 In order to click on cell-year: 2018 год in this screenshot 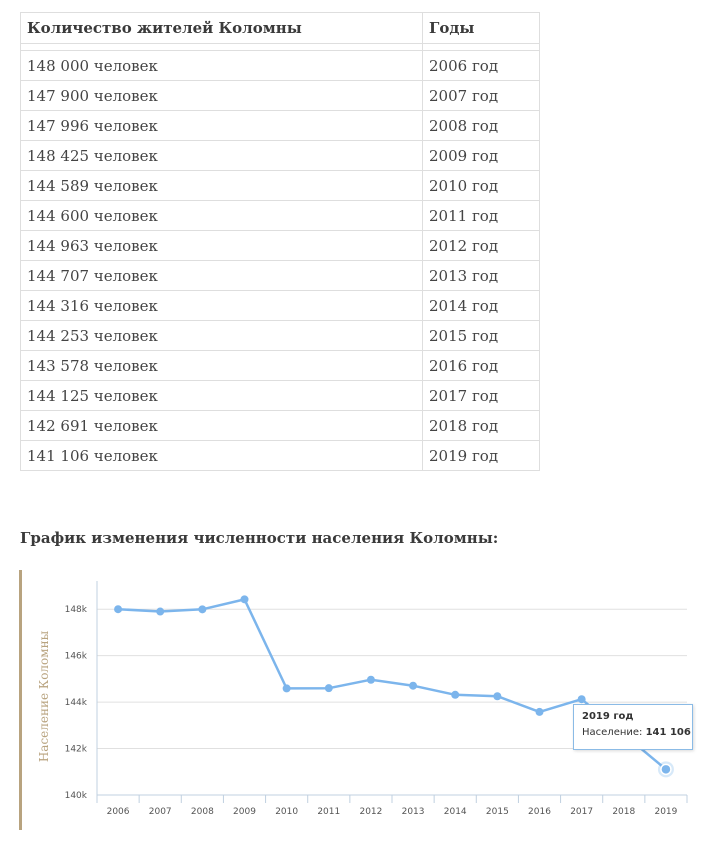, I will do `click(481, 425)`.